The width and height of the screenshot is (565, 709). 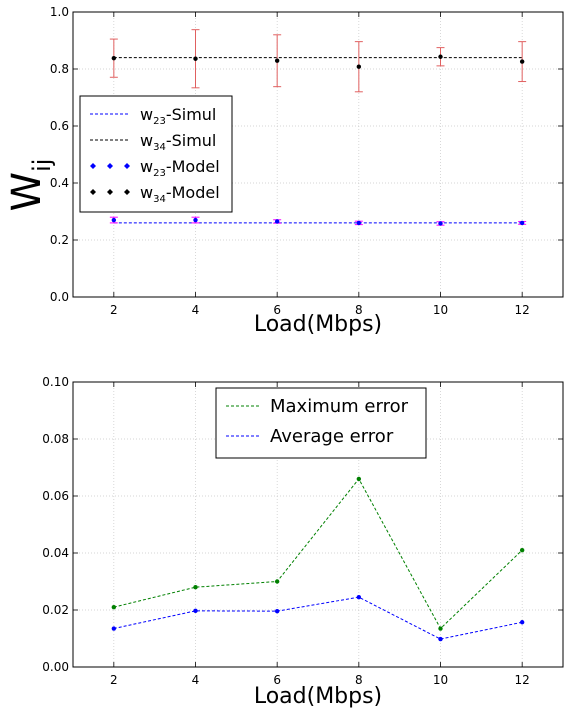 I want to click on error-x-axis-label: Load(Mbps), so click(x=318, y=696).